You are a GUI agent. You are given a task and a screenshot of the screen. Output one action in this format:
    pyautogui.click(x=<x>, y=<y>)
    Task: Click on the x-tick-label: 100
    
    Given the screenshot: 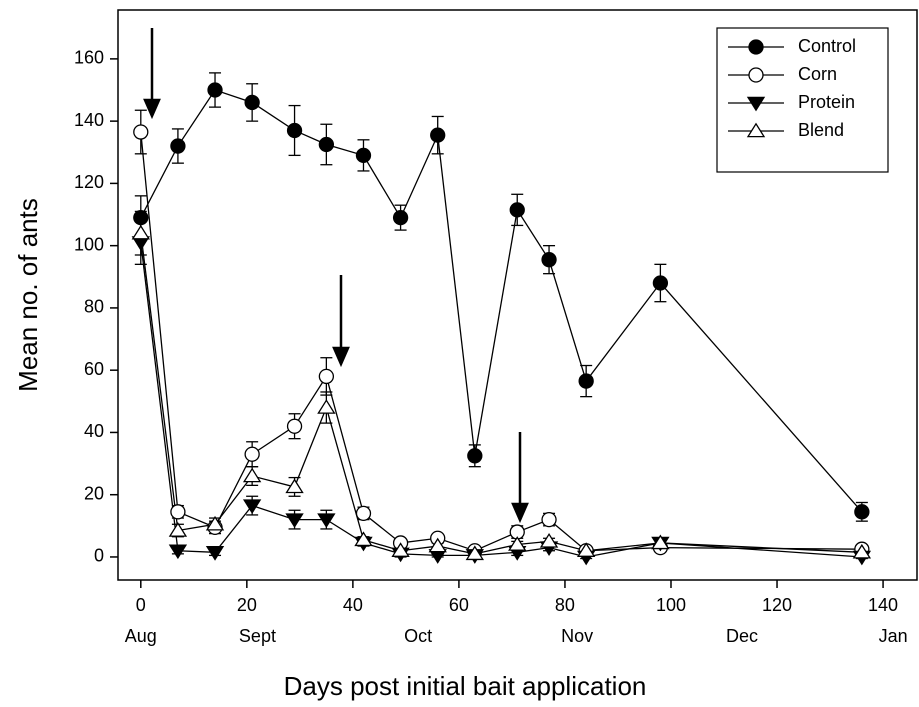 What is the action you would take?
    pyautogui.click(x=671, y=605)
    